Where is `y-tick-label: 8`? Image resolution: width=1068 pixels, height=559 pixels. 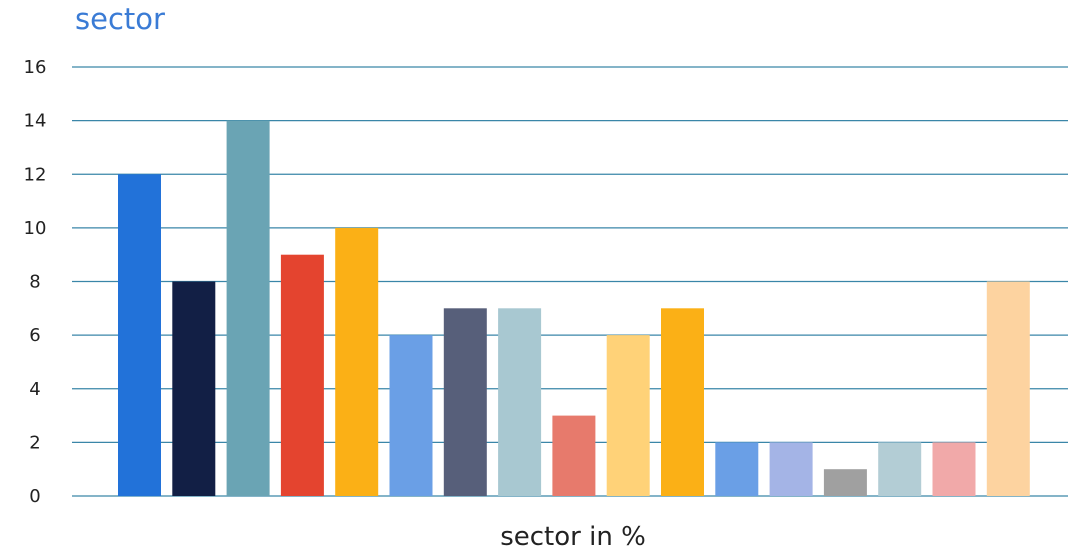
y-tick-label: 8 is located at coordinates (34, 282).